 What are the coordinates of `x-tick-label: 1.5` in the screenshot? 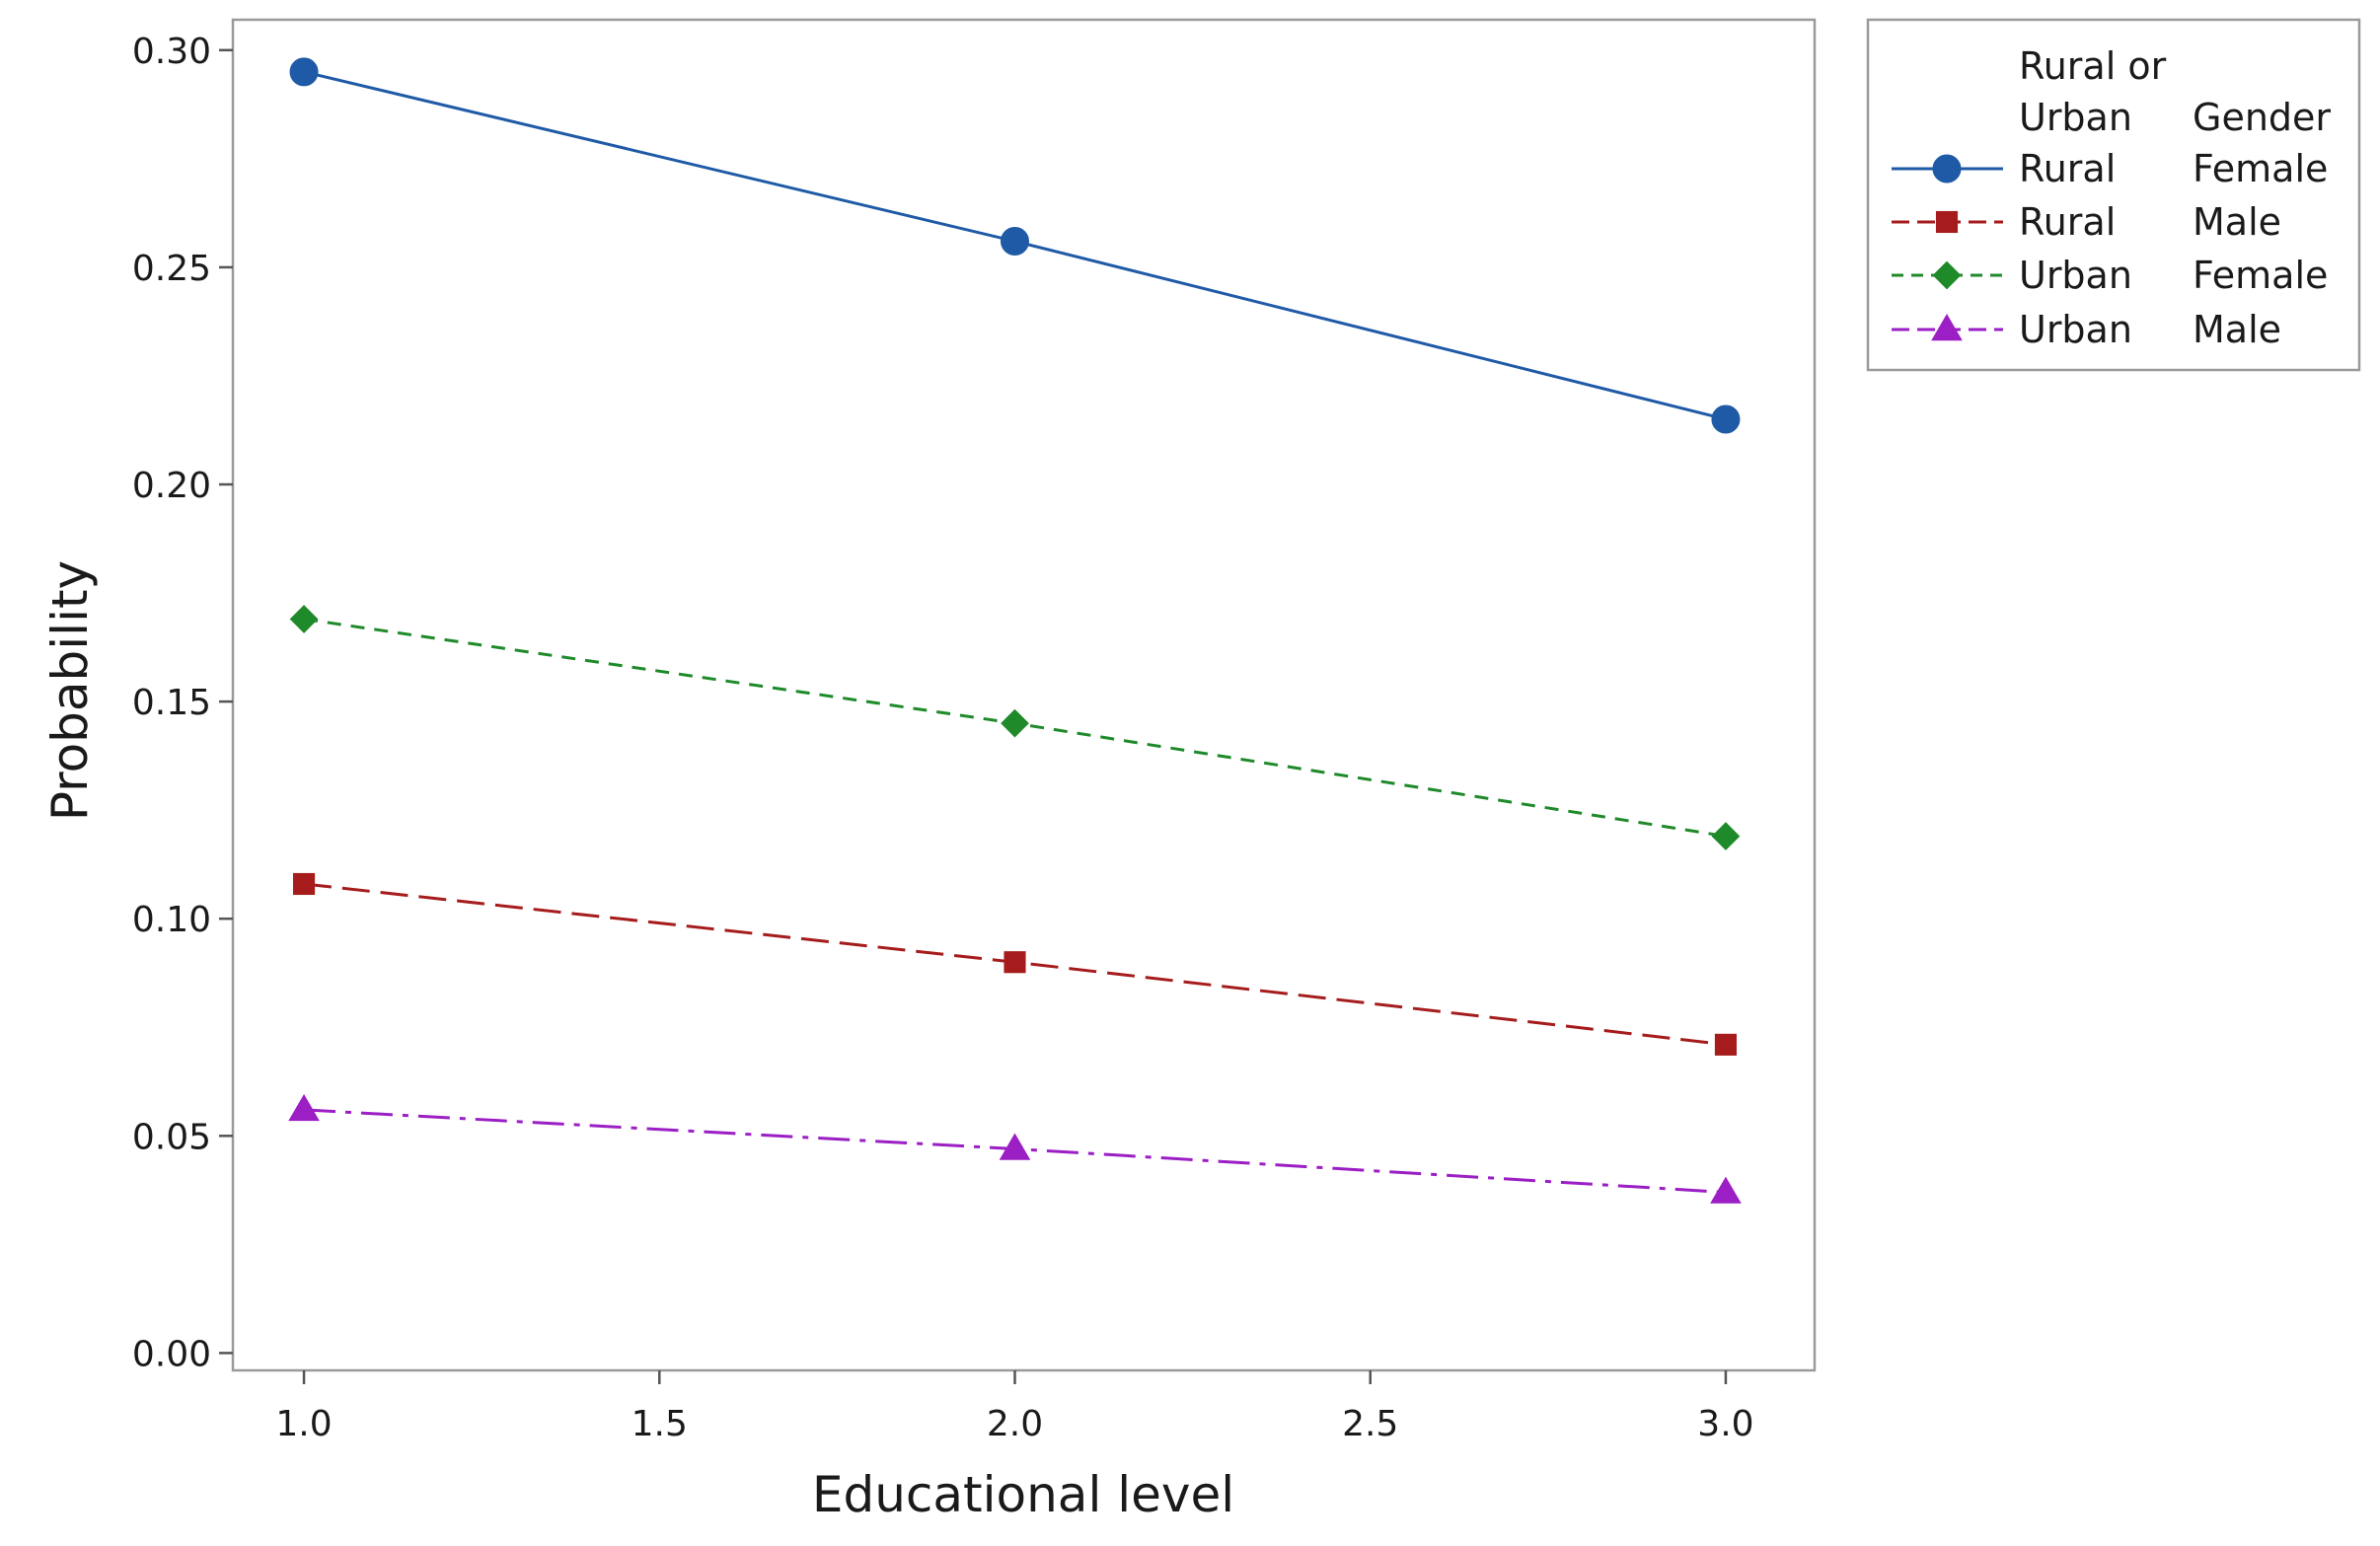 It's located at (660, 1424).